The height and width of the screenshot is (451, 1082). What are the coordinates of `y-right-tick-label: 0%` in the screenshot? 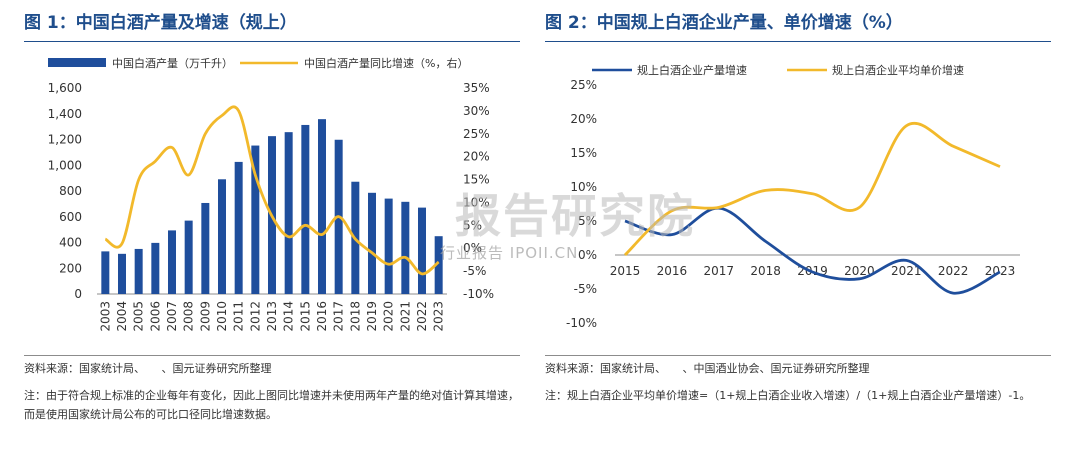 It's located at (472, 248).